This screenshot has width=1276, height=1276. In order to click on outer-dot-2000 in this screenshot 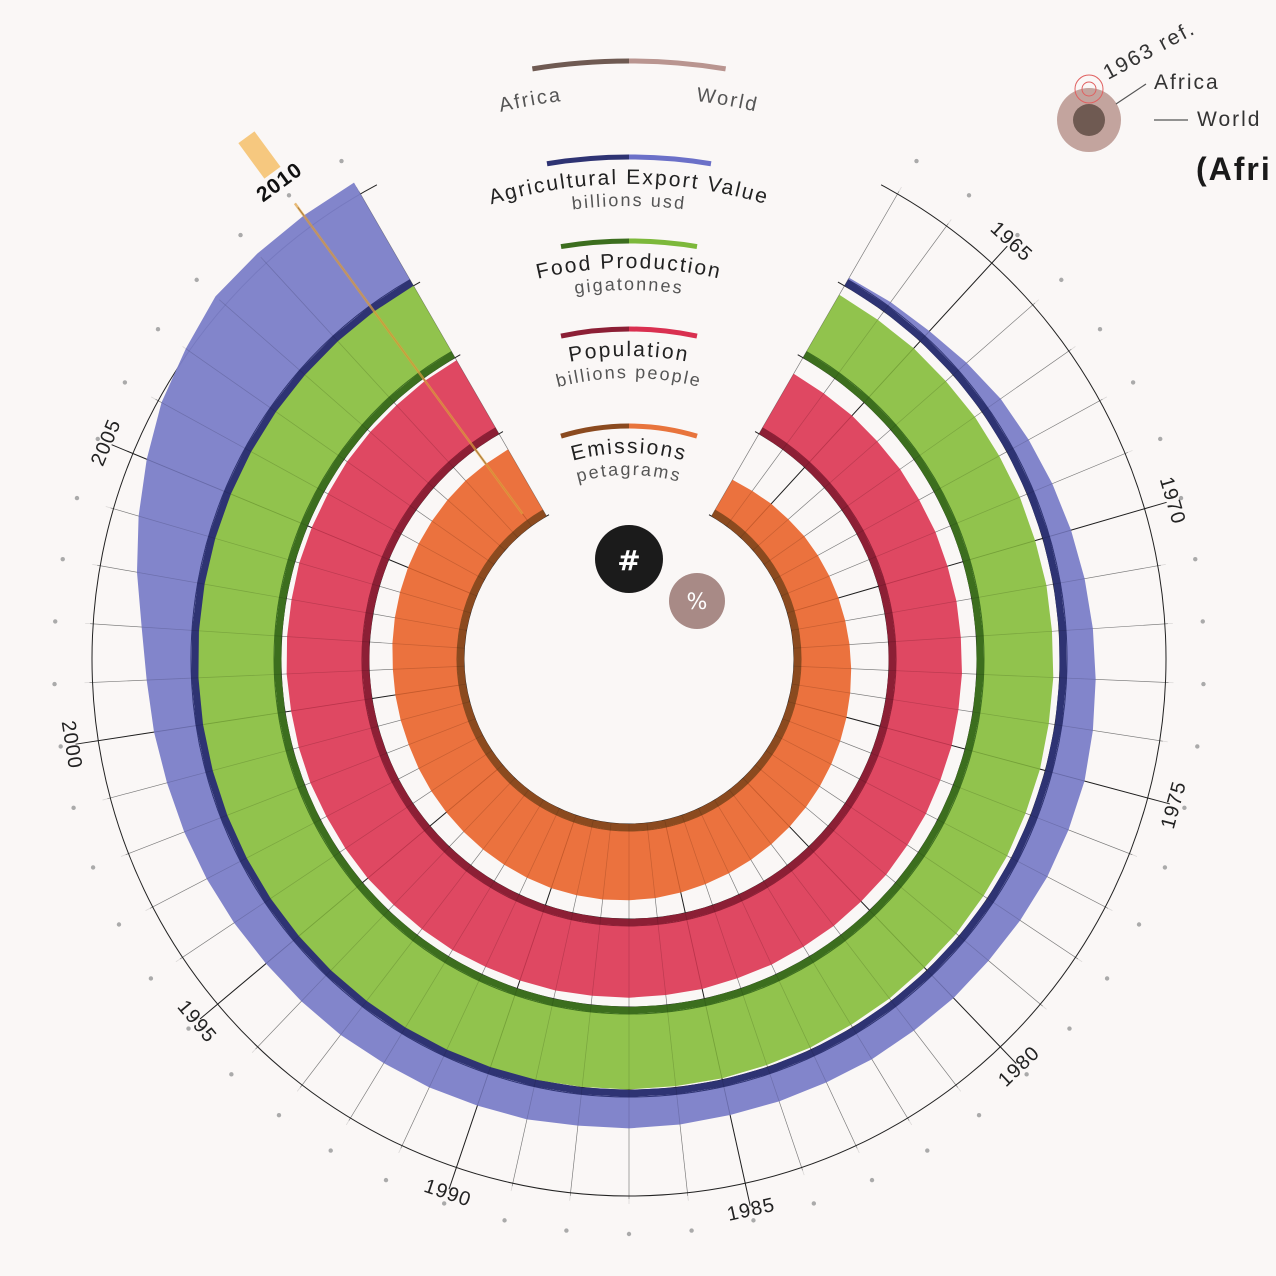, I will do `click(60, 746)`.